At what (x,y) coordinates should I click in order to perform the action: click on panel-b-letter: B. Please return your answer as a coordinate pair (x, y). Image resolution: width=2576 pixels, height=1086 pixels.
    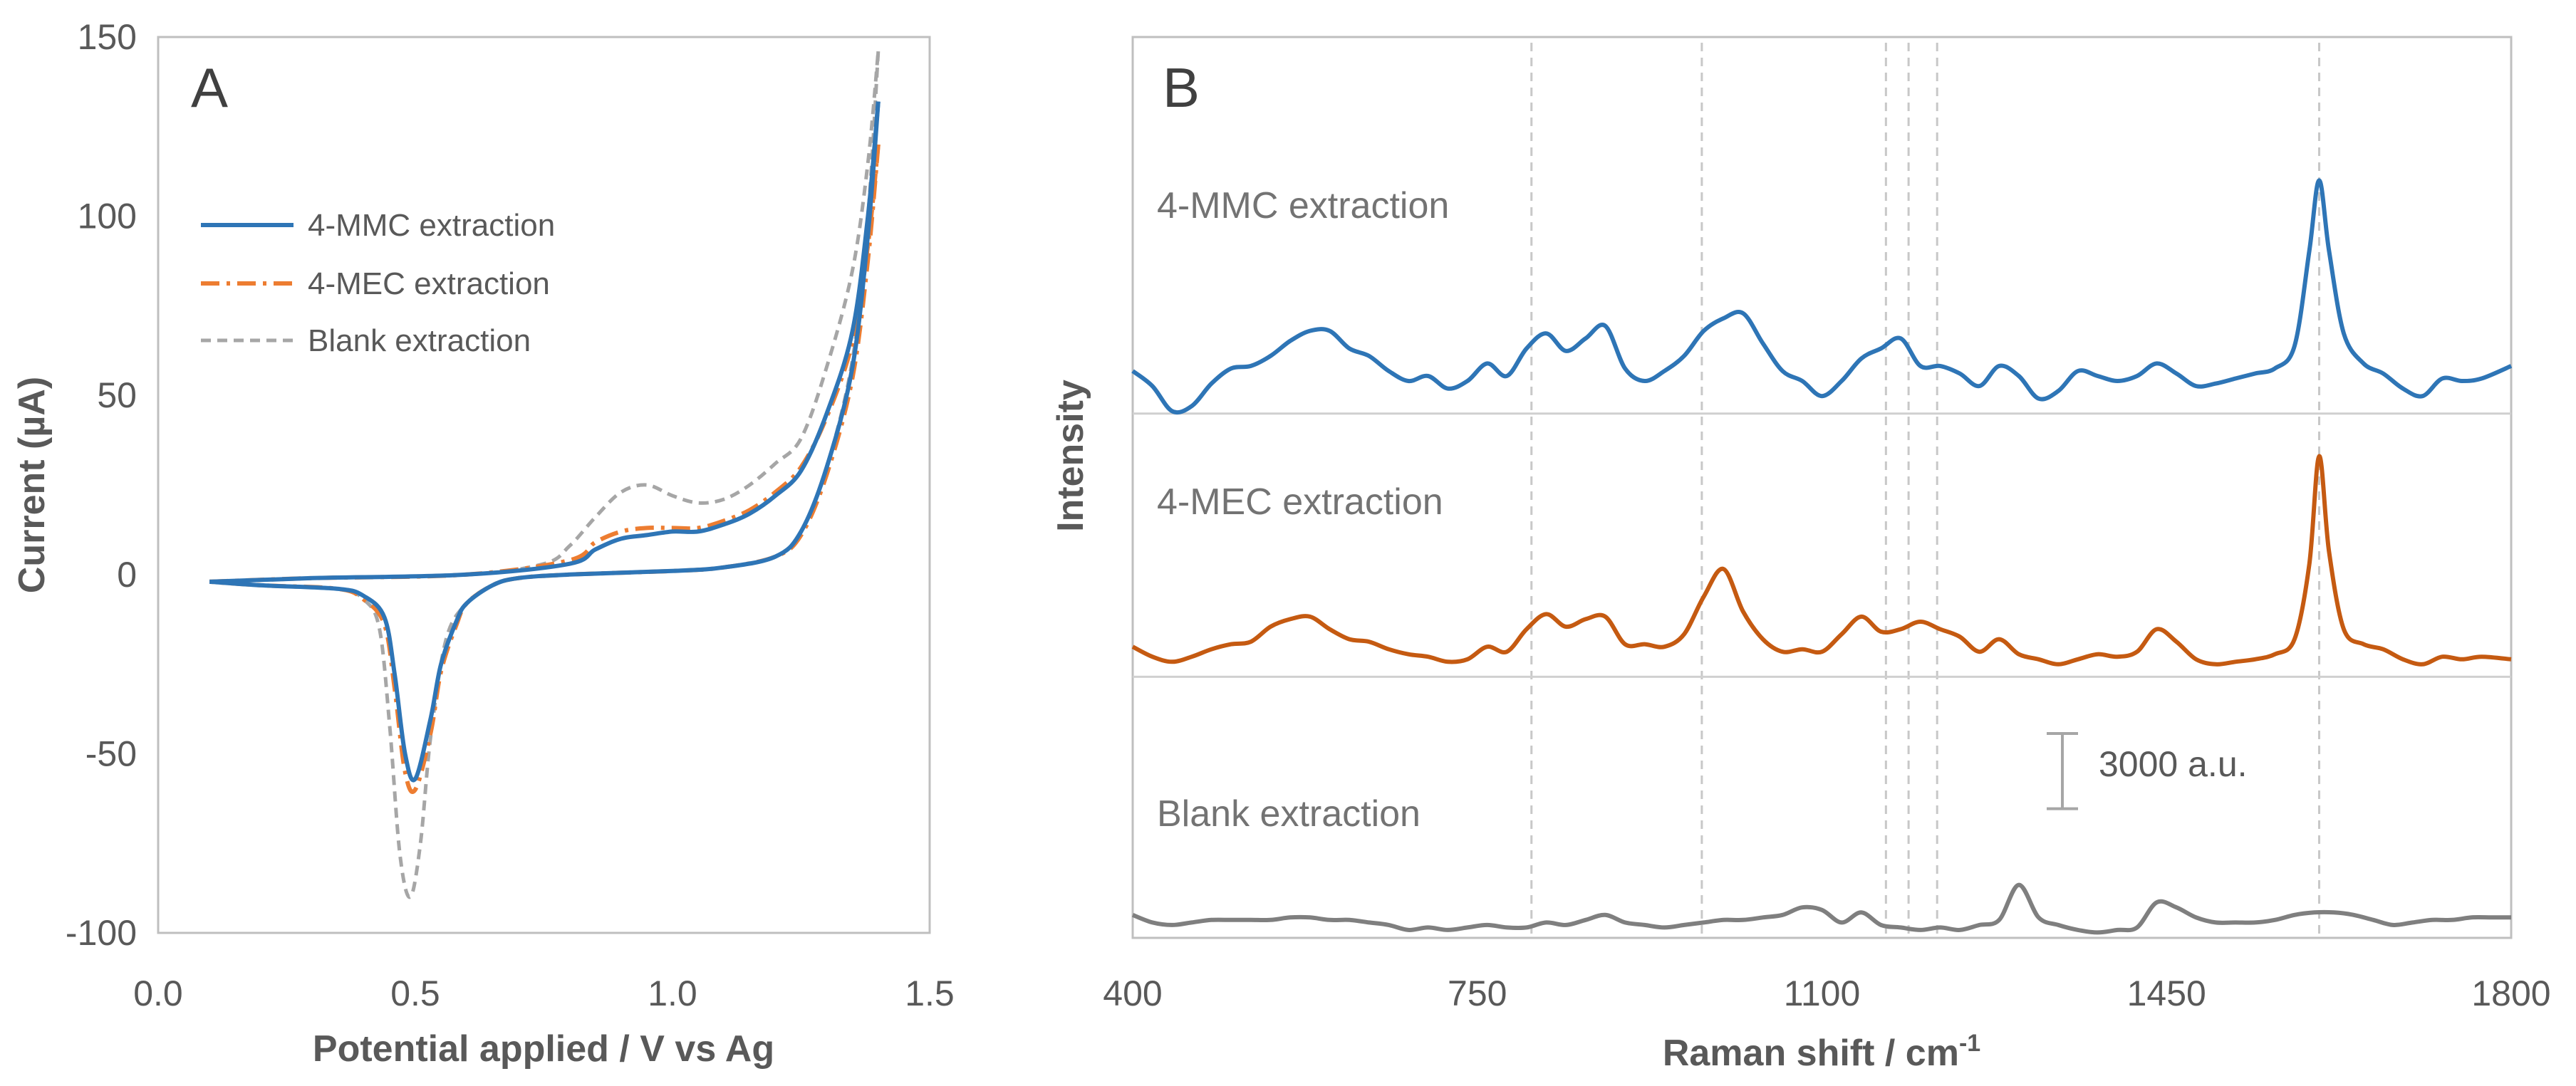
    Looking at the image, I should click on (1181, 87).